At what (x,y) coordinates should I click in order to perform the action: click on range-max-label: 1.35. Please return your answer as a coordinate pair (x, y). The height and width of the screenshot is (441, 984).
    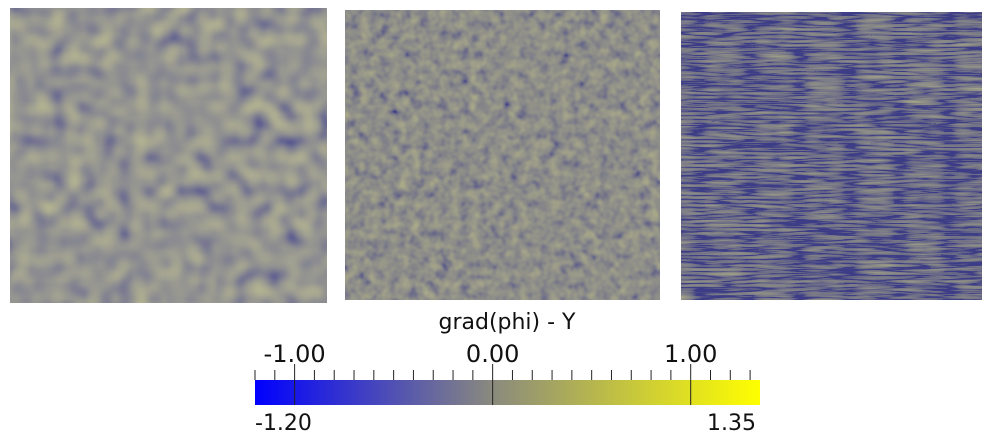
    Looking at the image, I should click on (731, 423).